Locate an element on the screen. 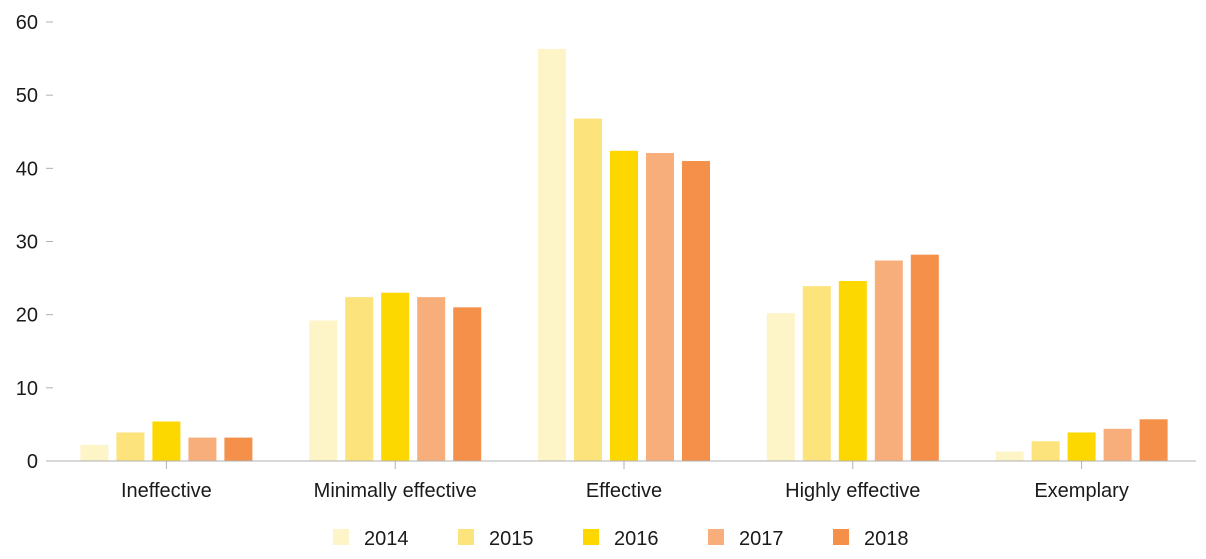  x-category-label: Exemplary is located at coordinates (1081, 491).